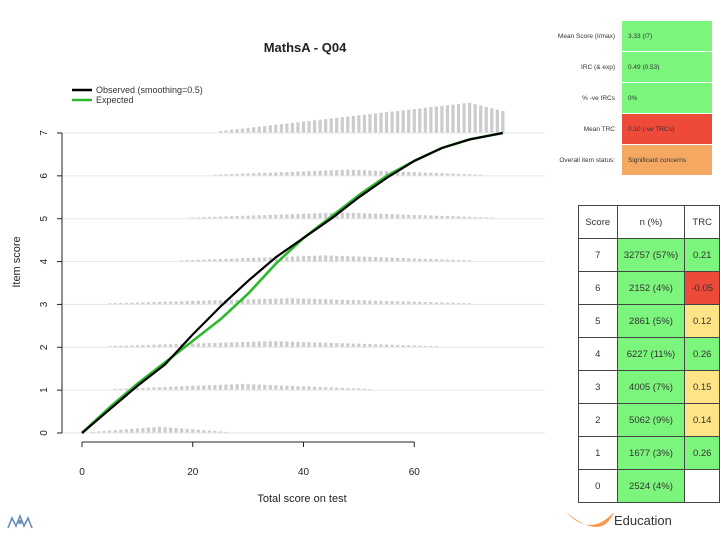  What do you see at coordinates (702, 255) in the screenshot?
I see `trc-cell: 0.21` at bounding box center [702, 255].